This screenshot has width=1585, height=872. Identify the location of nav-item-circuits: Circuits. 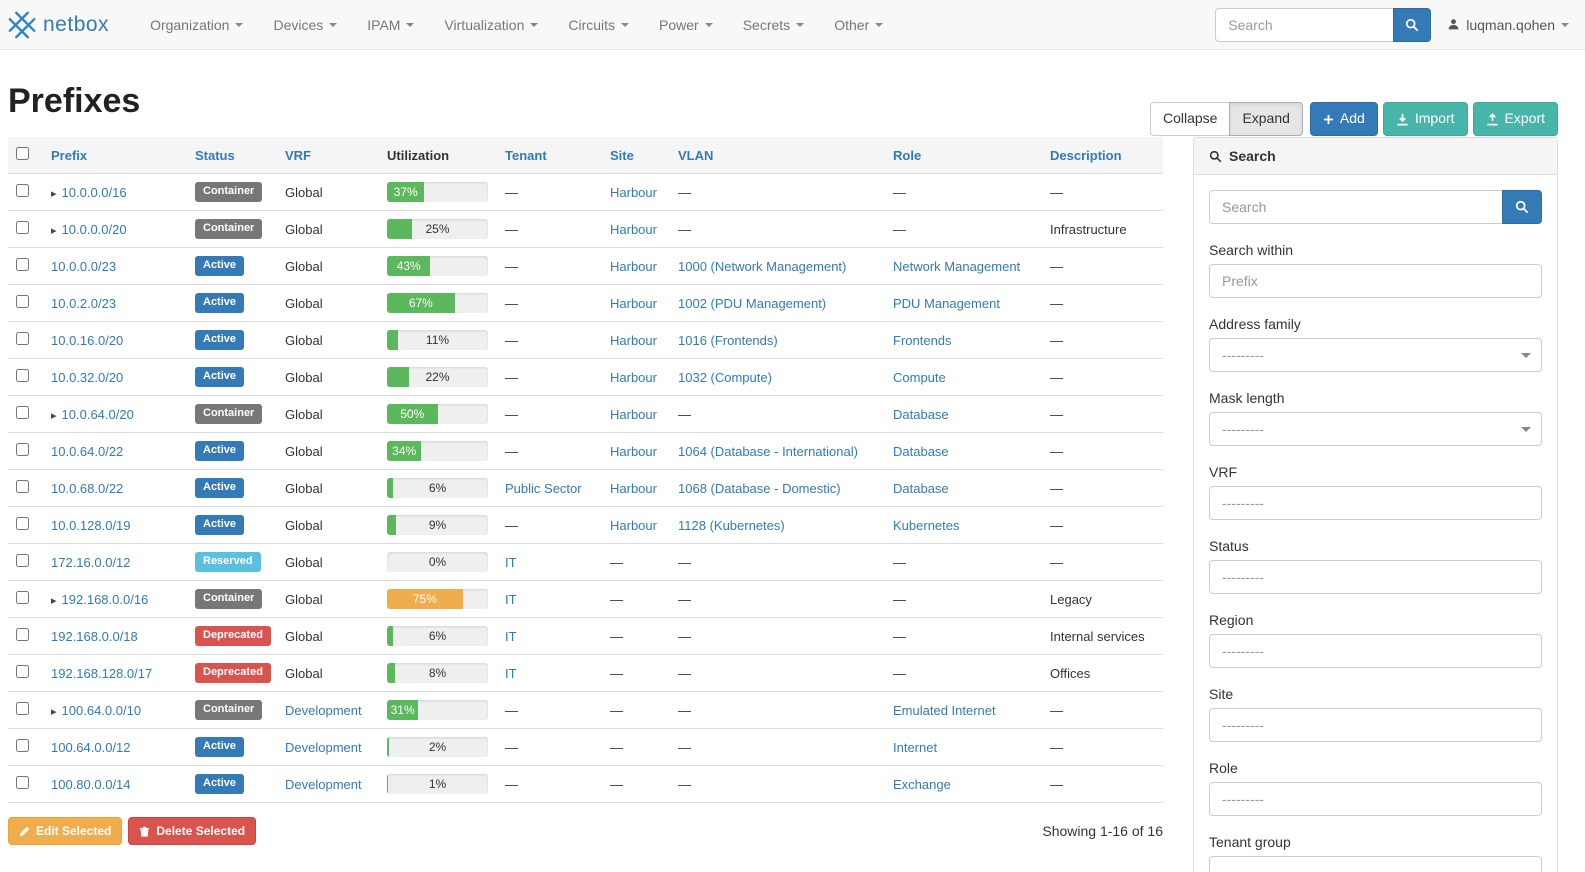
(598, 24).